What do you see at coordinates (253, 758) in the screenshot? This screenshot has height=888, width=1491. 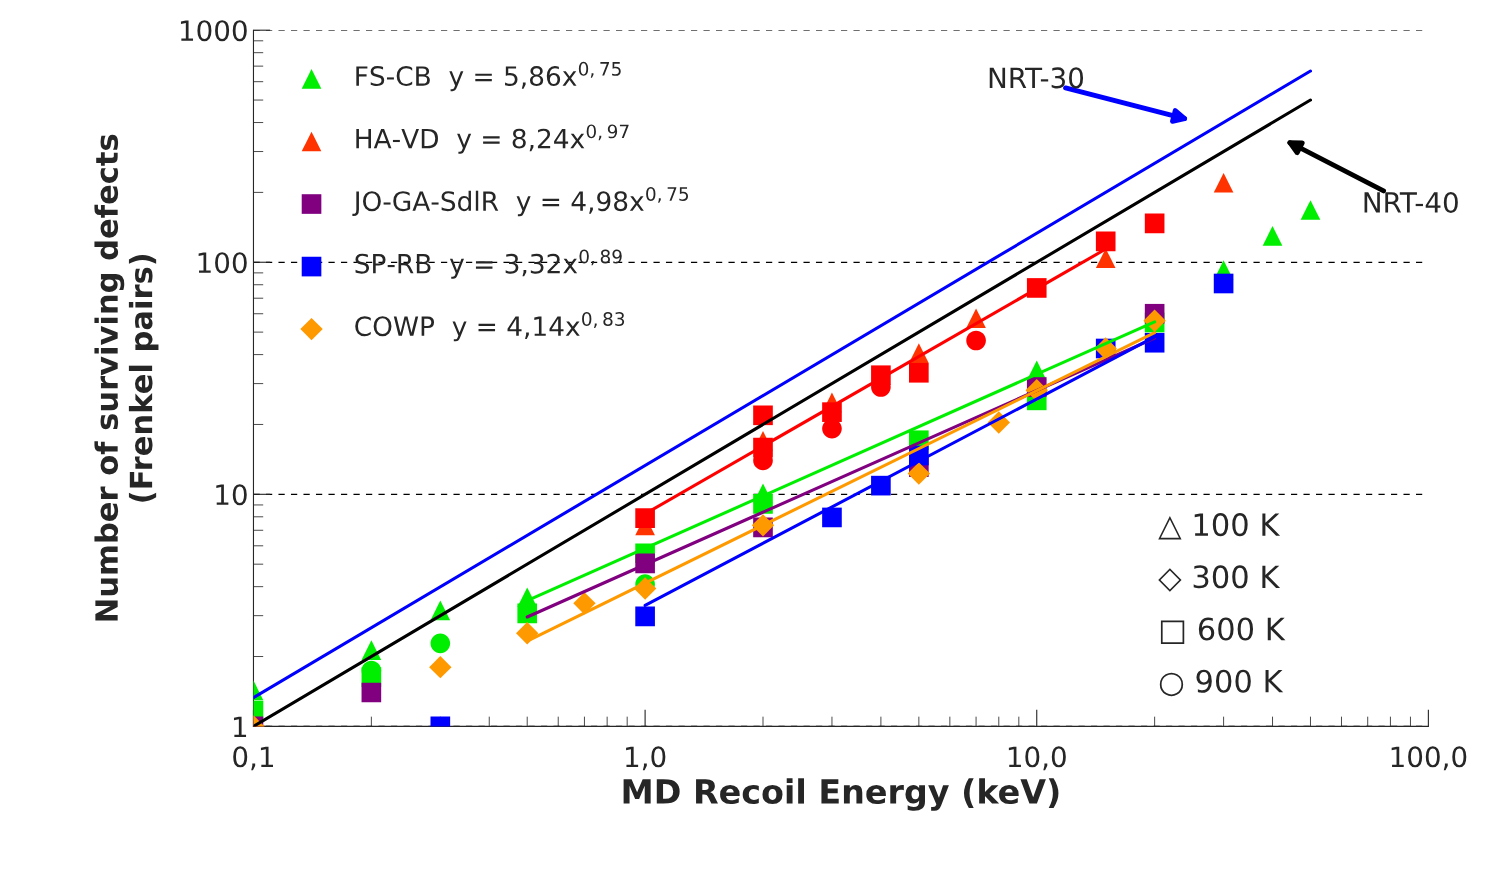 I see `x-tick-label: 0,1` at bounding box center [253, 758].